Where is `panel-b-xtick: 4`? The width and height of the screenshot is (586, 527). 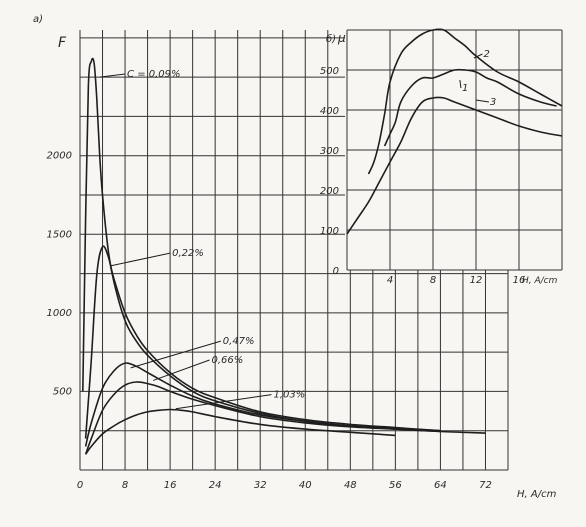
panel-b-xtick: 4 is located at coordinates (390, 280).